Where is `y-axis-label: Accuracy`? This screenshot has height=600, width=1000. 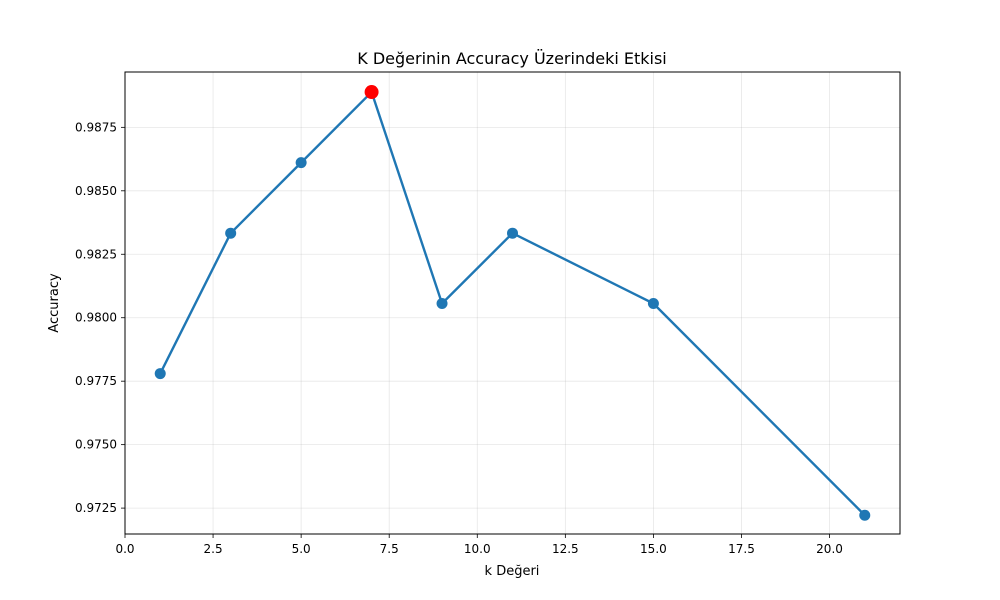
y-axis-label: Accuracy is located at coordinates (54, 303).